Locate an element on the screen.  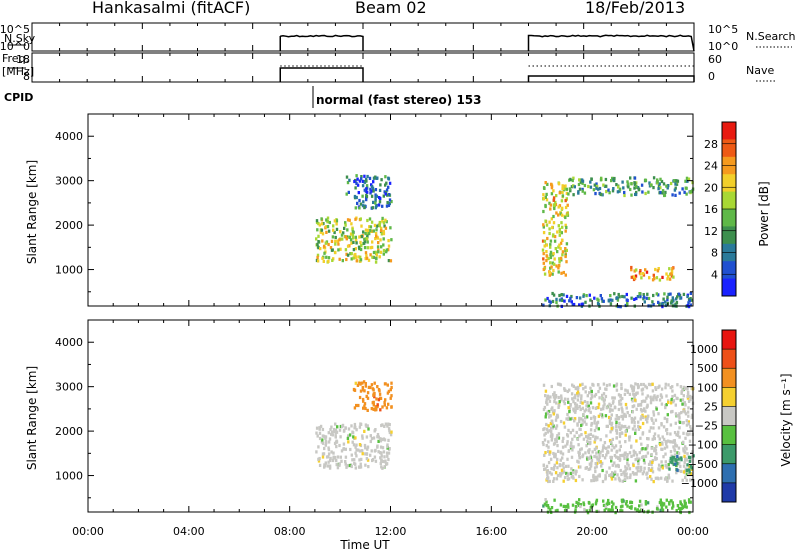
colorbar-tick-label: 4 is located at coordinates (714, 274).